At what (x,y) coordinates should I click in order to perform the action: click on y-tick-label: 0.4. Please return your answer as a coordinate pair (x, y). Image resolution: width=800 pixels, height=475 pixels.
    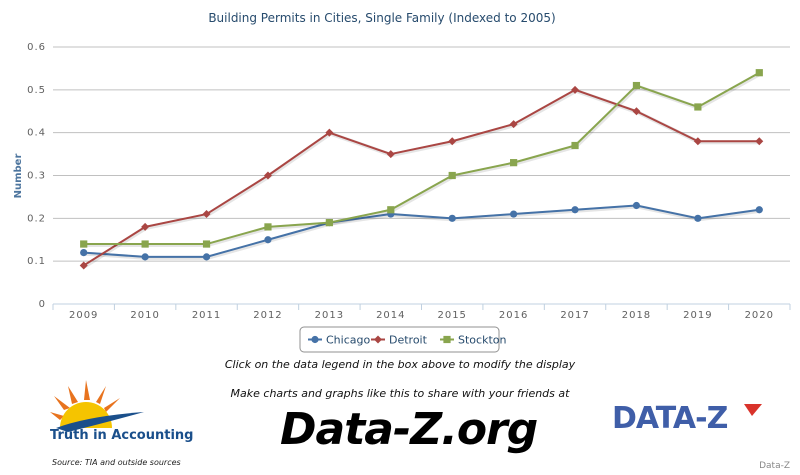
    Looking at the image, I should click on (36, 133).